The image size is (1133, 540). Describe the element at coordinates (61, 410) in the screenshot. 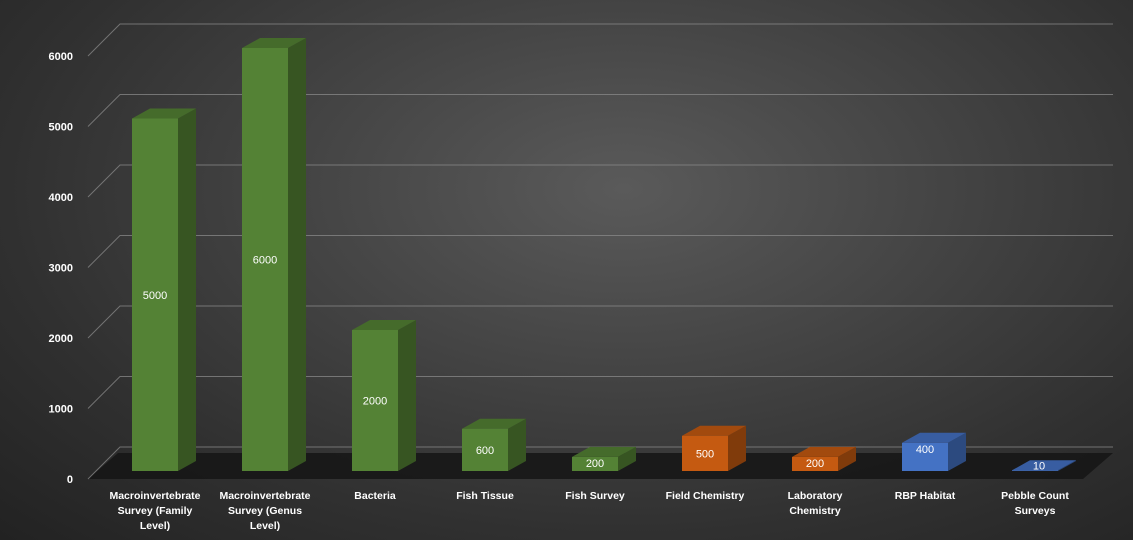

I see `y-tick-label: 1000` at that location.